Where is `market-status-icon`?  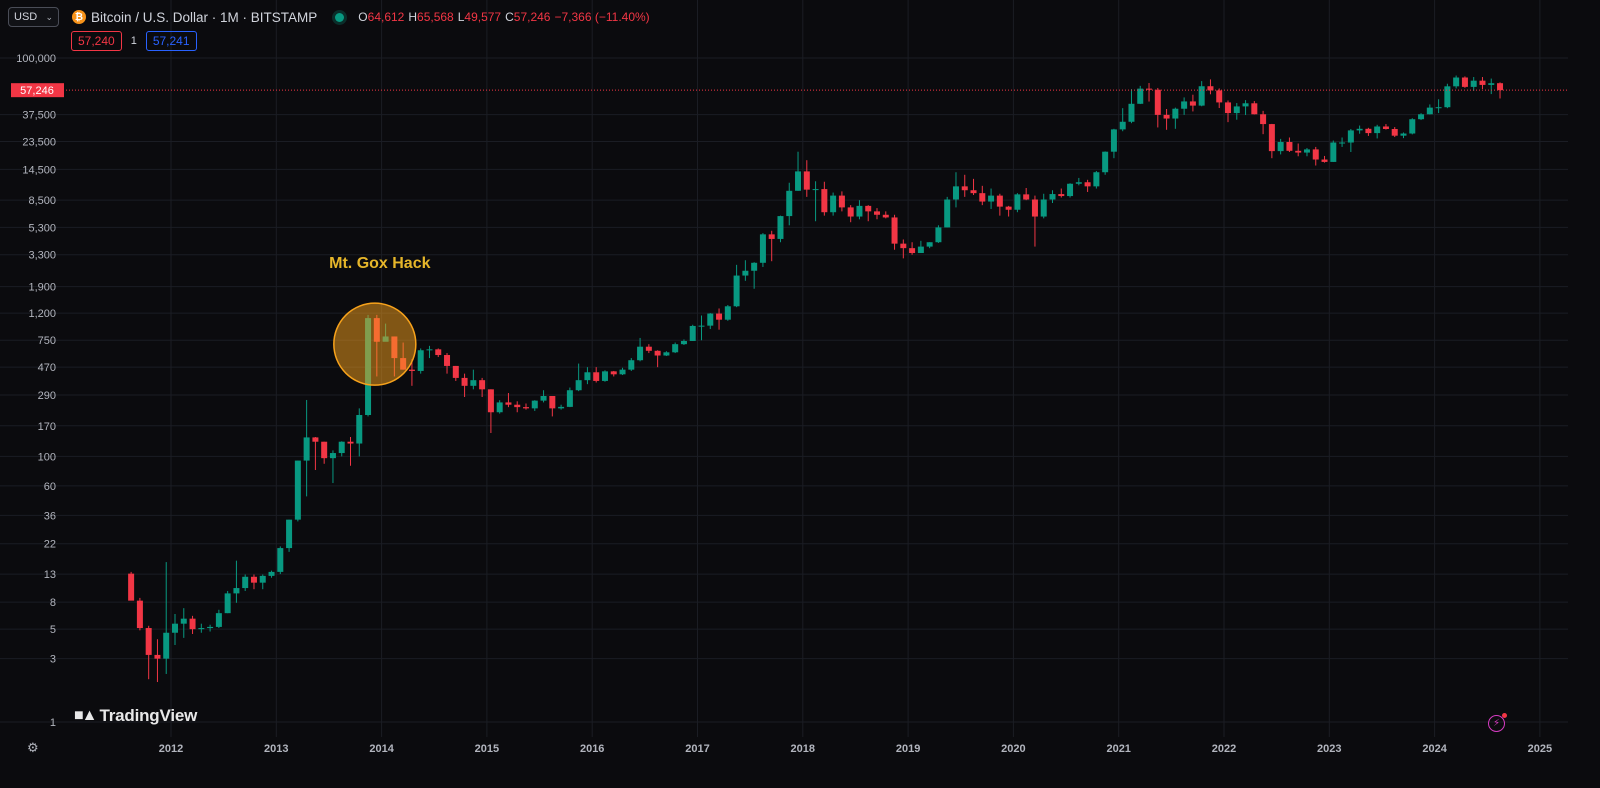 market-status-icon is located at coordinates (340, 17).